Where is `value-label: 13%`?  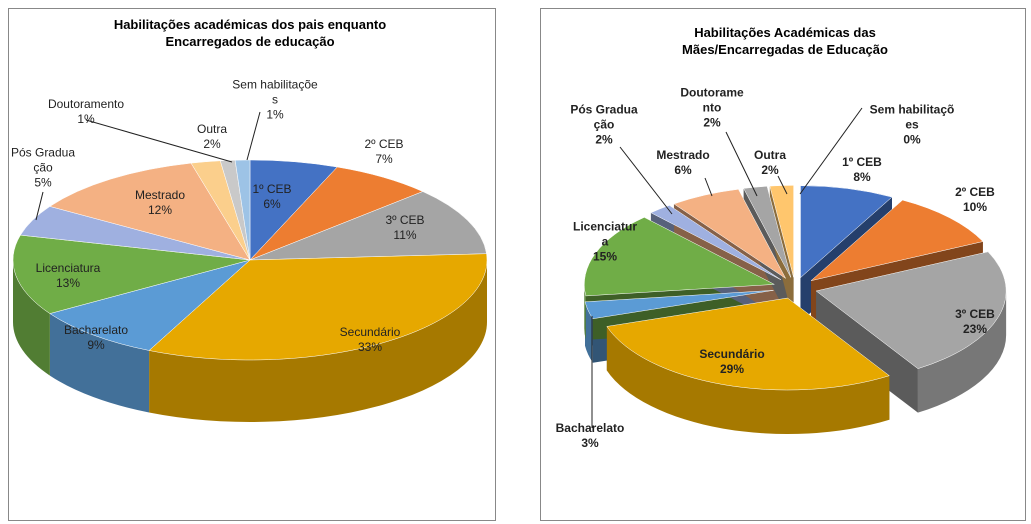
value-label: 13% is located at coordinates (68, 283).